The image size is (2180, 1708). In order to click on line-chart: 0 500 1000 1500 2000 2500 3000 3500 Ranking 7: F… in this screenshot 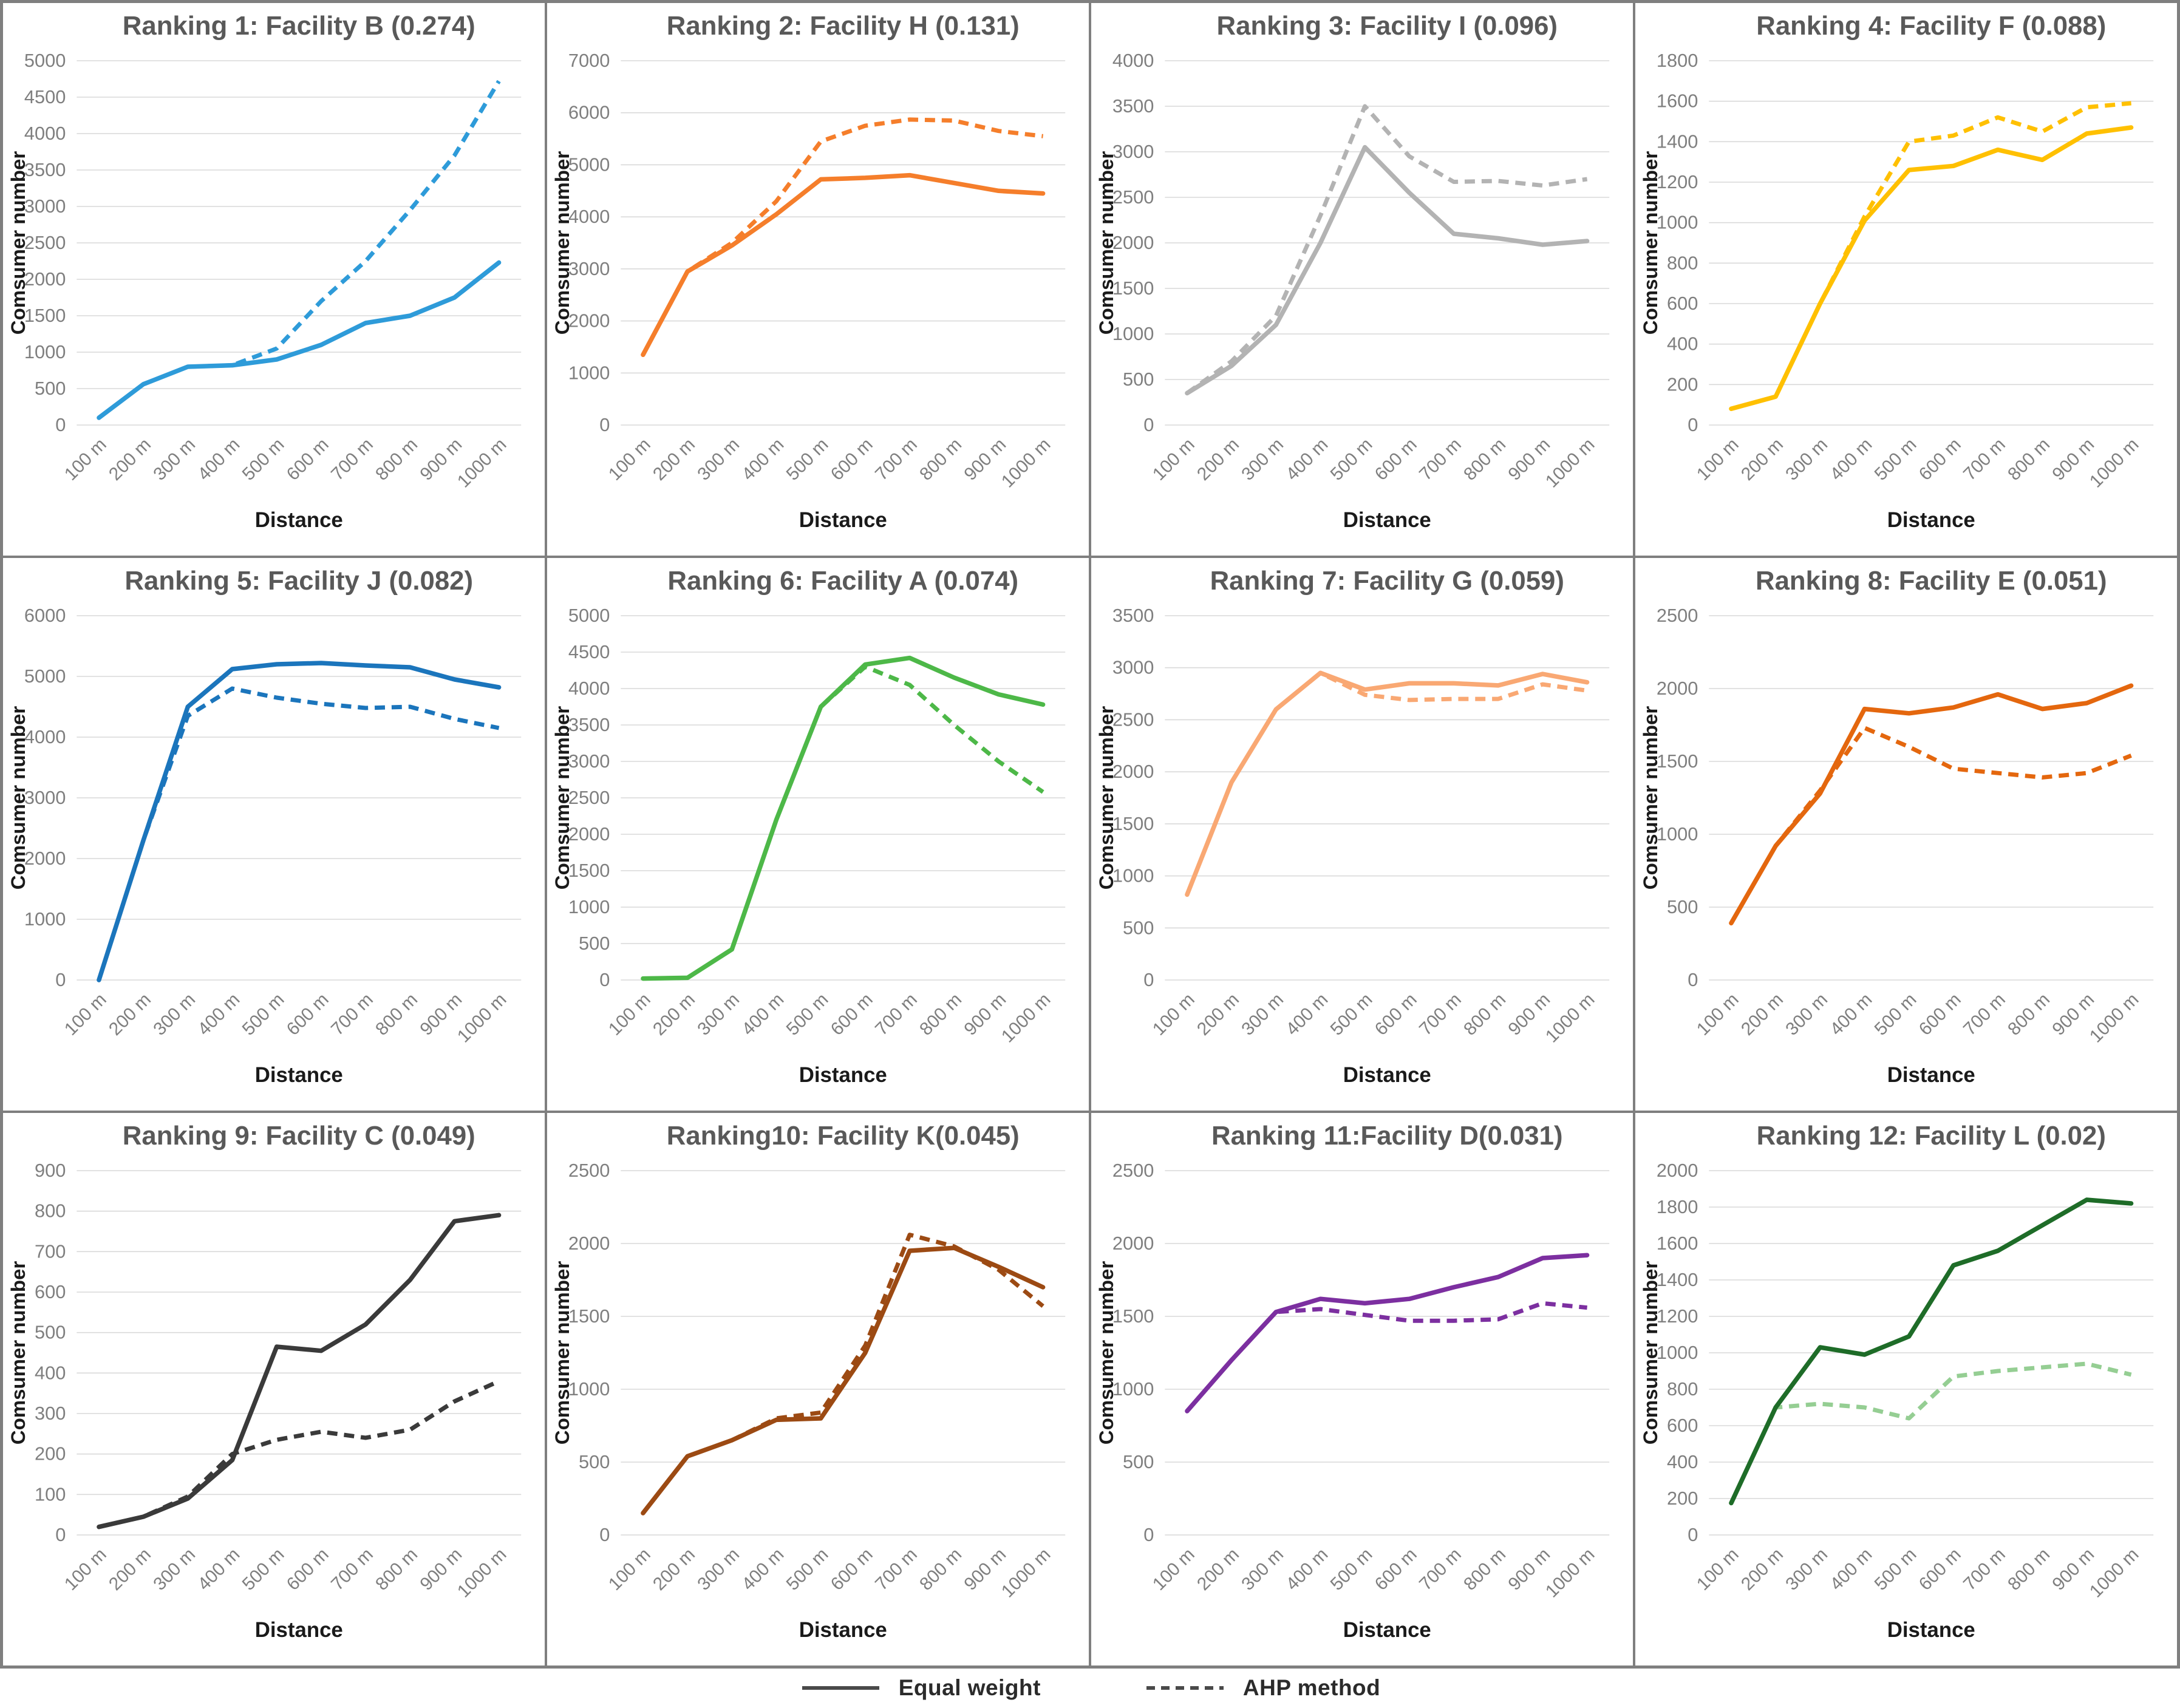, I will do `click(1352, 827)`.